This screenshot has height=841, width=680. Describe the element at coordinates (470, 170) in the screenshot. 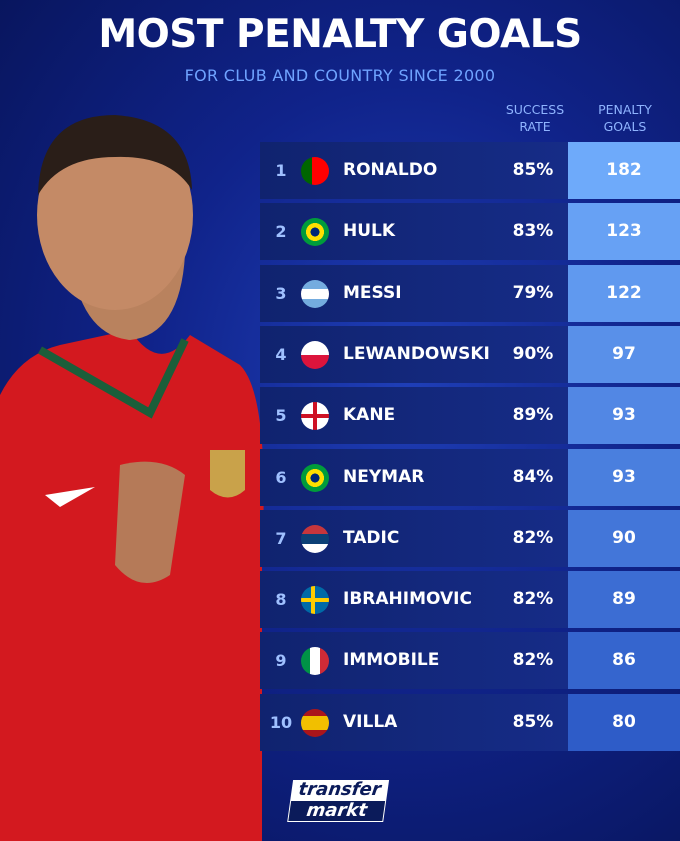

I see `table-row: 1 RONALDO 85% 182` at that location.